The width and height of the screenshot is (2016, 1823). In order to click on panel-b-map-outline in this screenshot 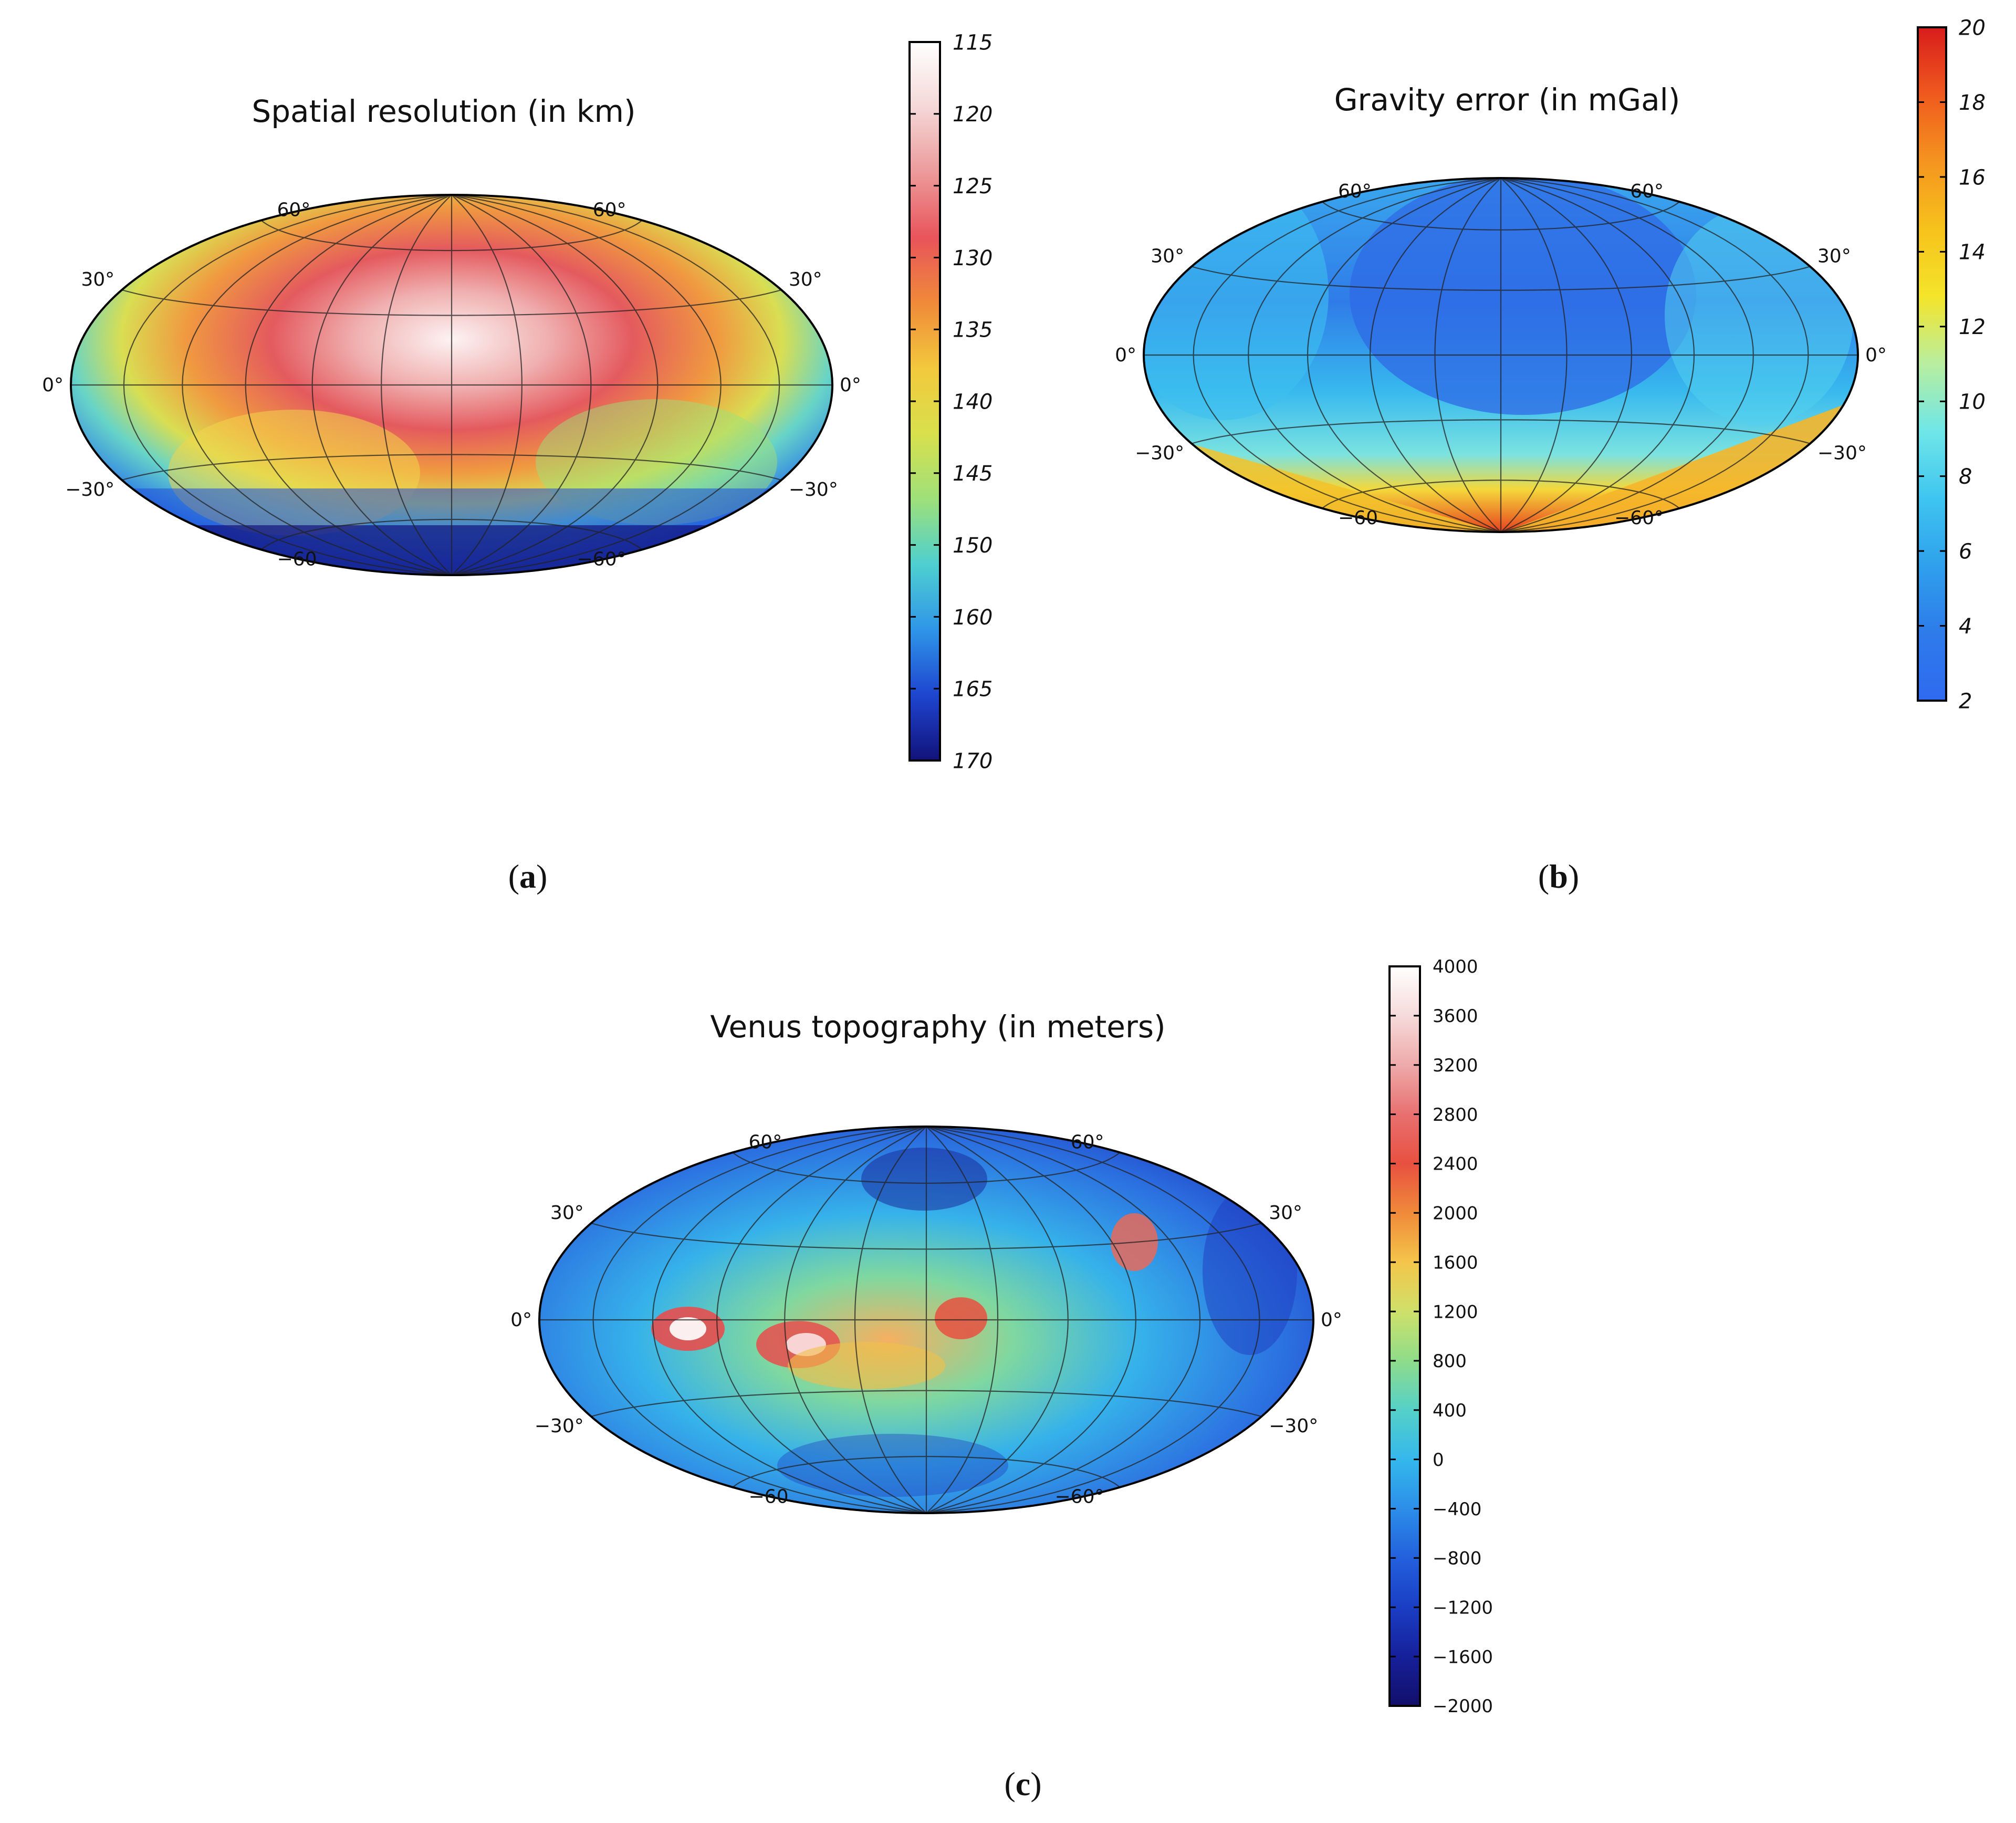, I will do `click(1501, 355)`.